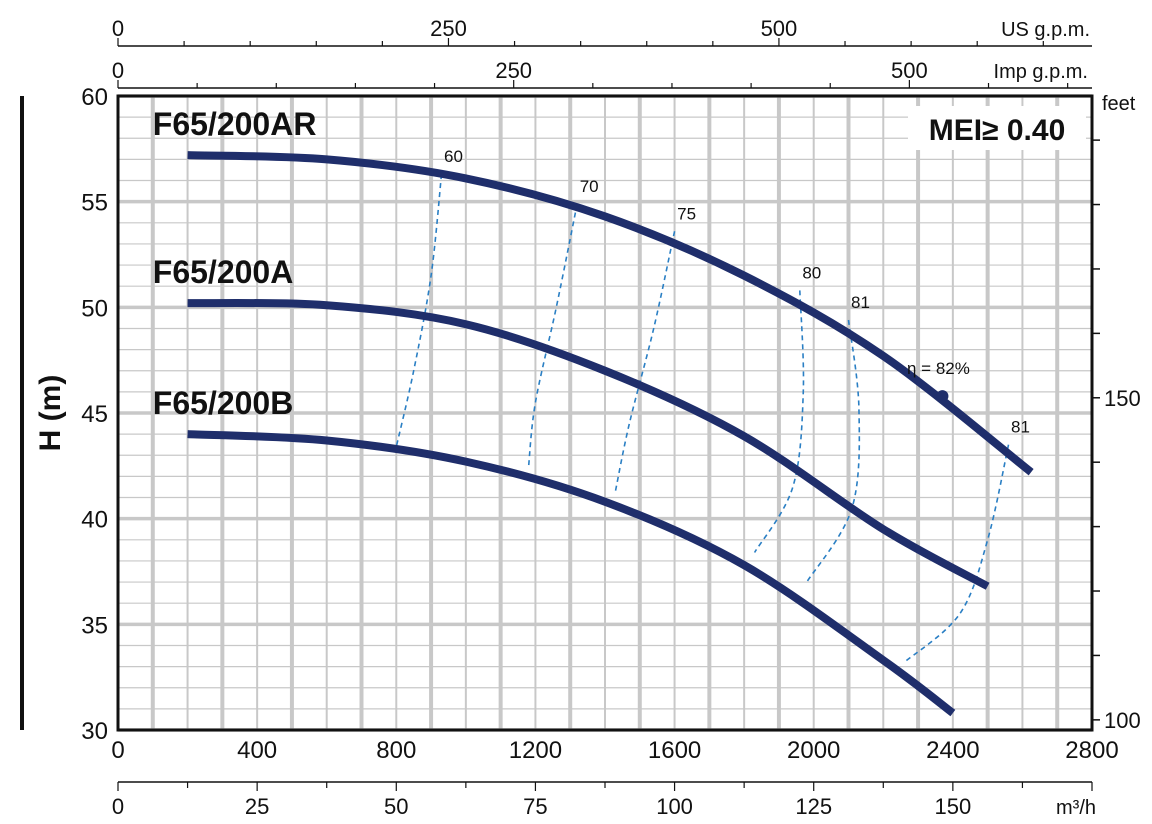  Describe the element at coordinates (94, 414) in the screenshot. I see `y-tick-label: 45` at that location.